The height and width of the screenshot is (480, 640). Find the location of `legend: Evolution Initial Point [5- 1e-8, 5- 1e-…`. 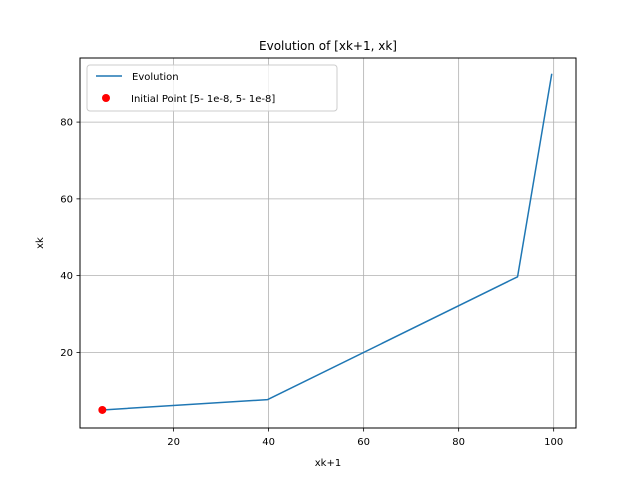

legend: Evolution Initial Point [5- 1e-8, 5- 1e-… is located at coordinates (212, 88).